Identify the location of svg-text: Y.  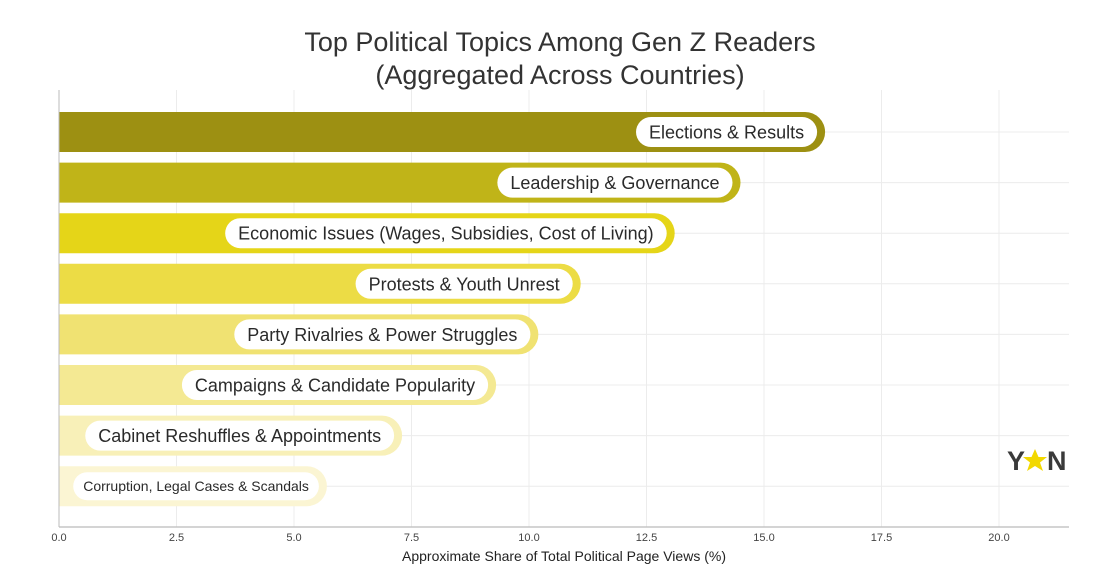
(1016, 461).